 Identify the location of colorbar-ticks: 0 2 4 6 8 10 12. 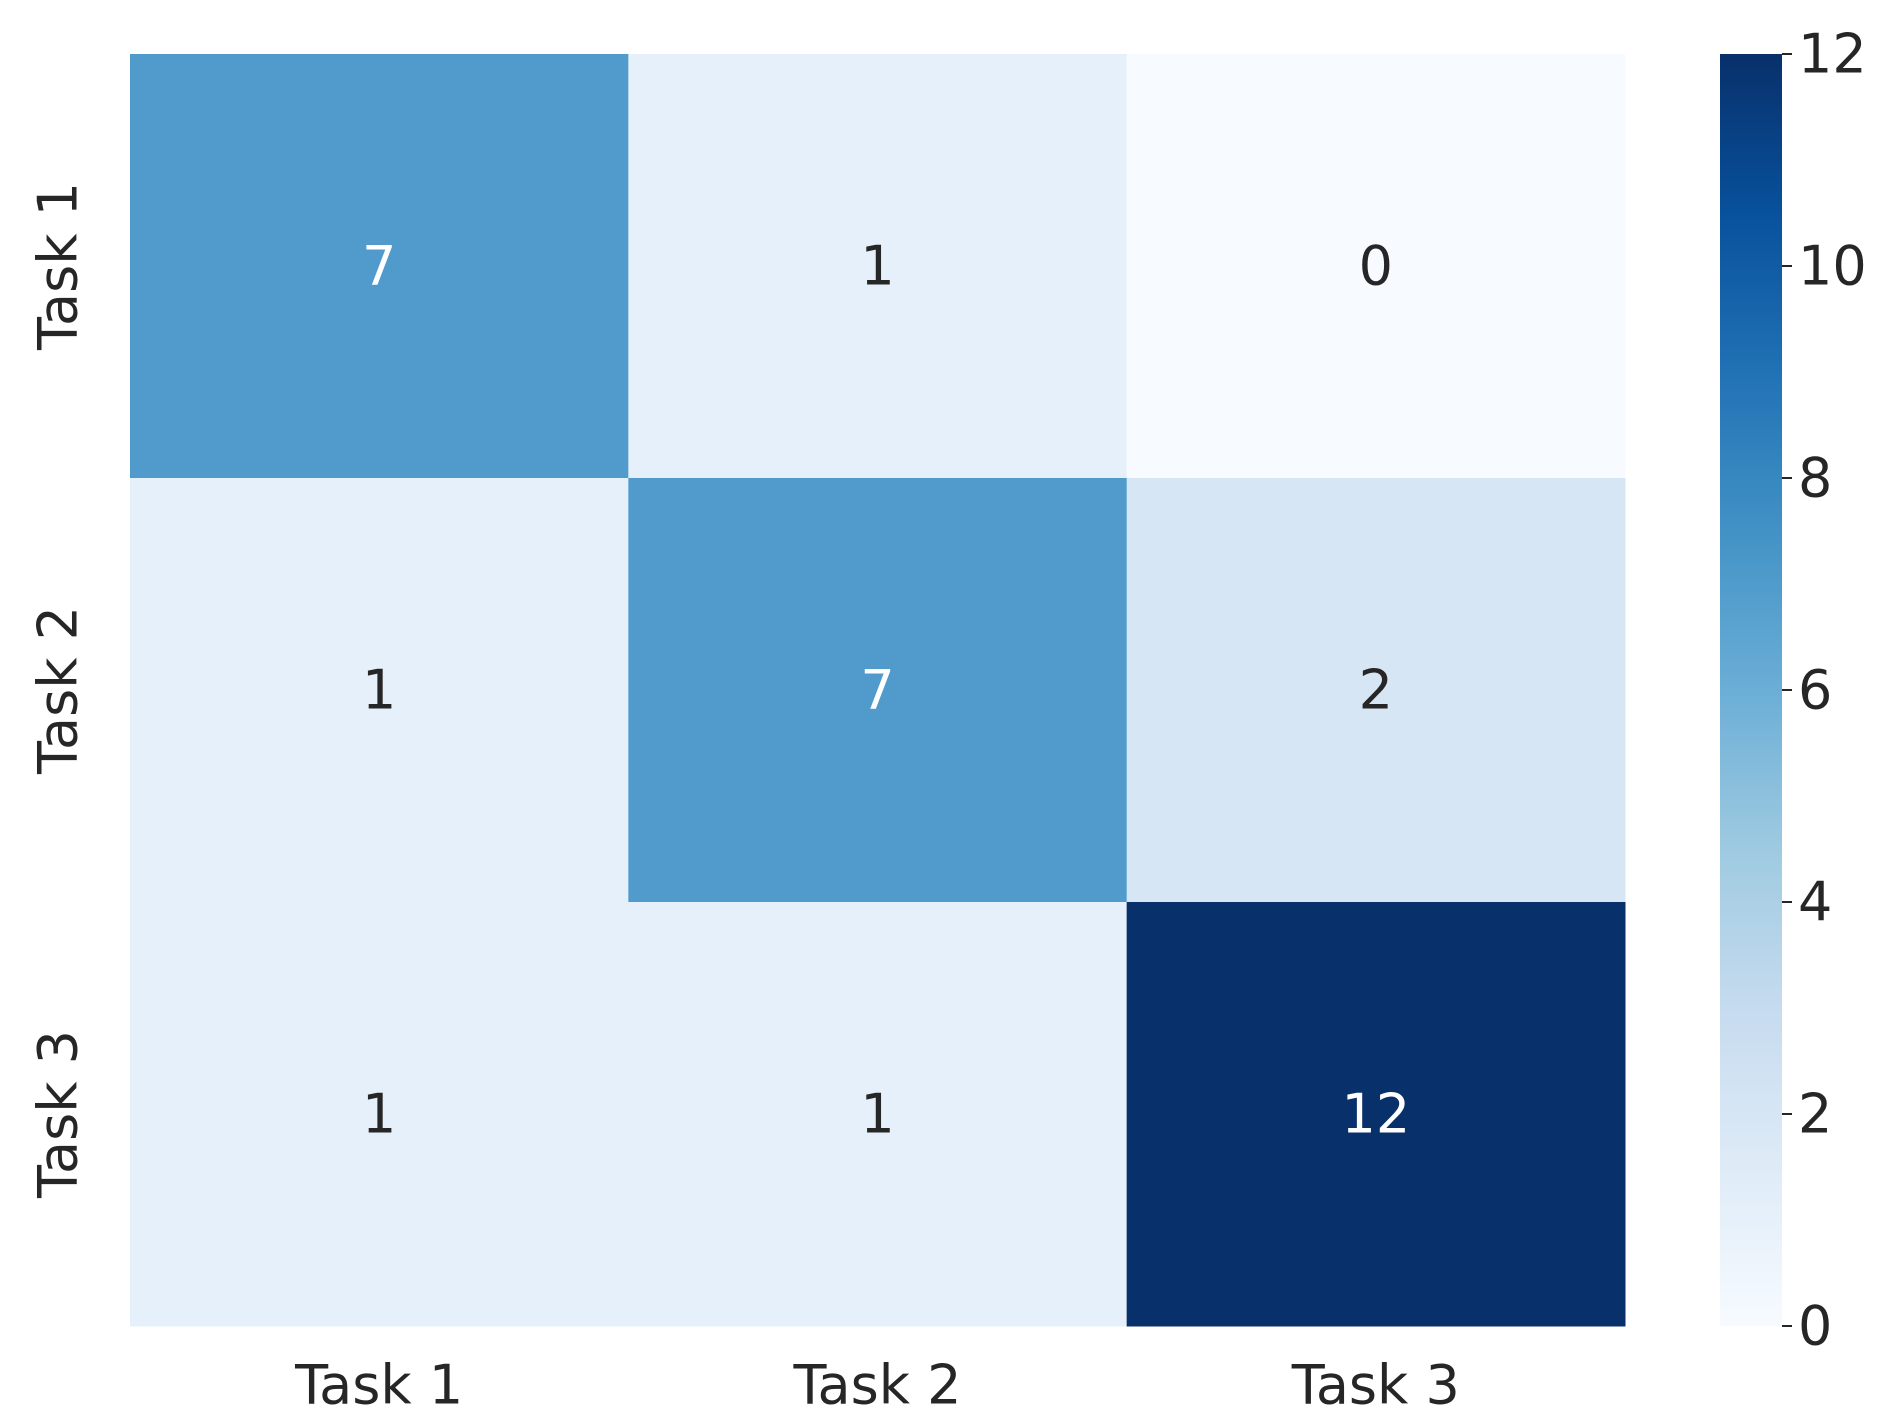
(1824, 690).